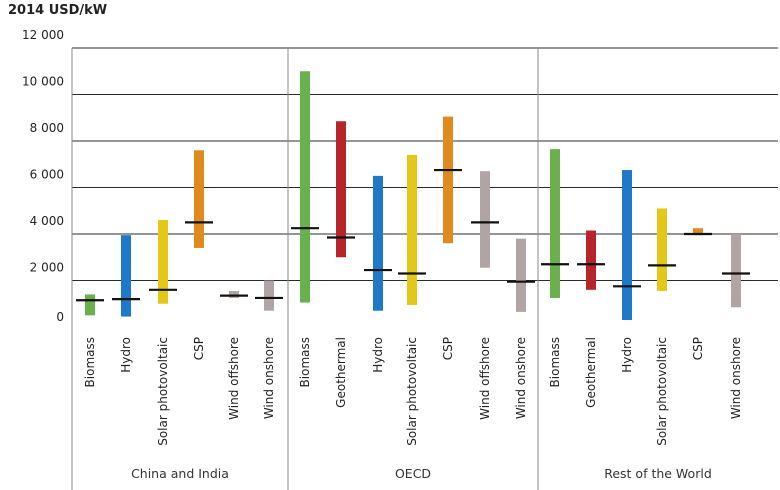 This screenshot has width=780, height=490. What do you see at coordinates (412, 229) in the screenshot?
I see `range-bar-oecd-solar-photovoltaic` at bounding box center [412, 229].